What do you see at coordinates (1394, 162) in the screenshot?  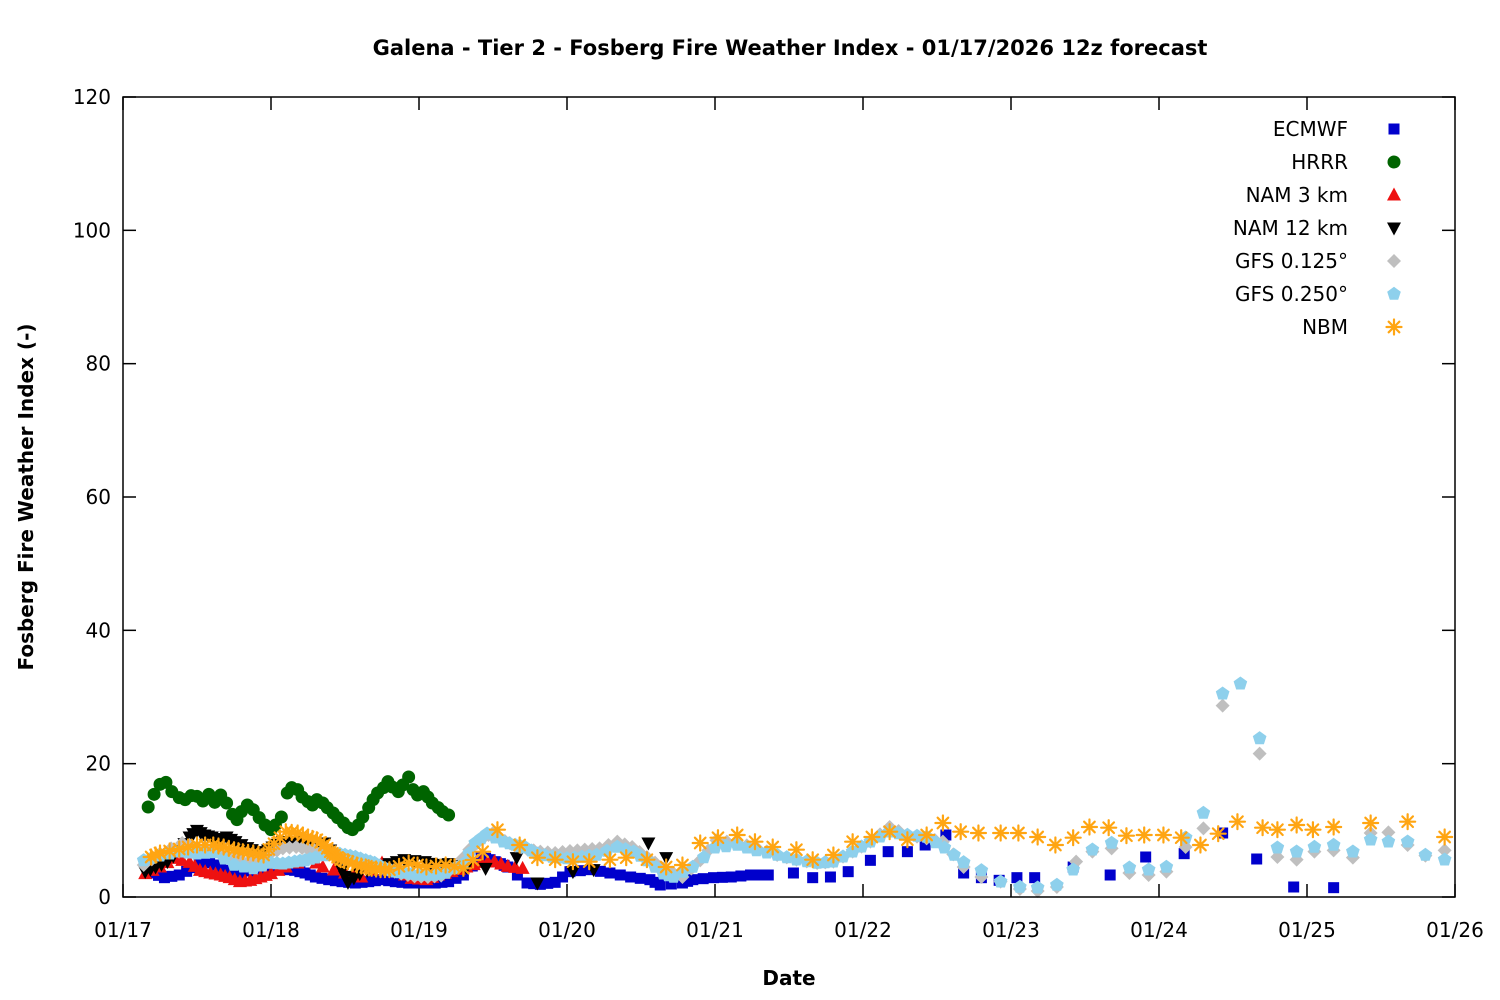 I see `circle-legend-marker` at bounding box center [1394, 162].